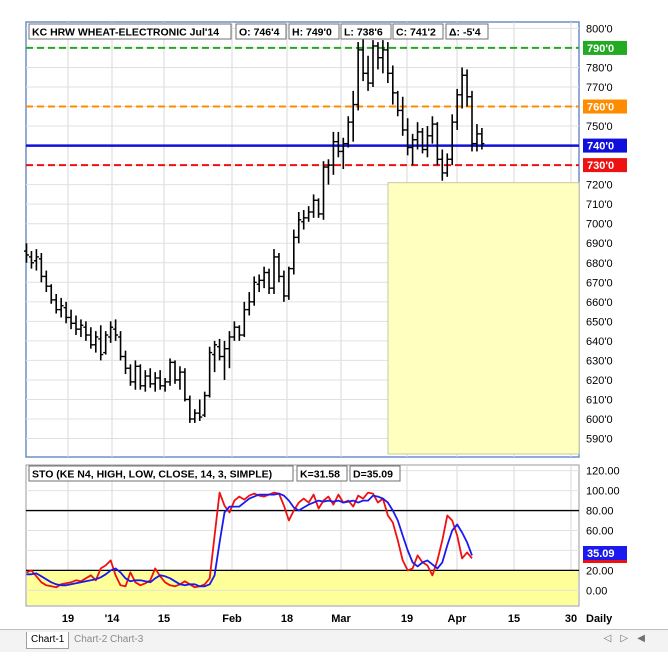 The height and width of the screenshot is (670, 668). I want to click on x-tick-label: 15, so click(514, 619).